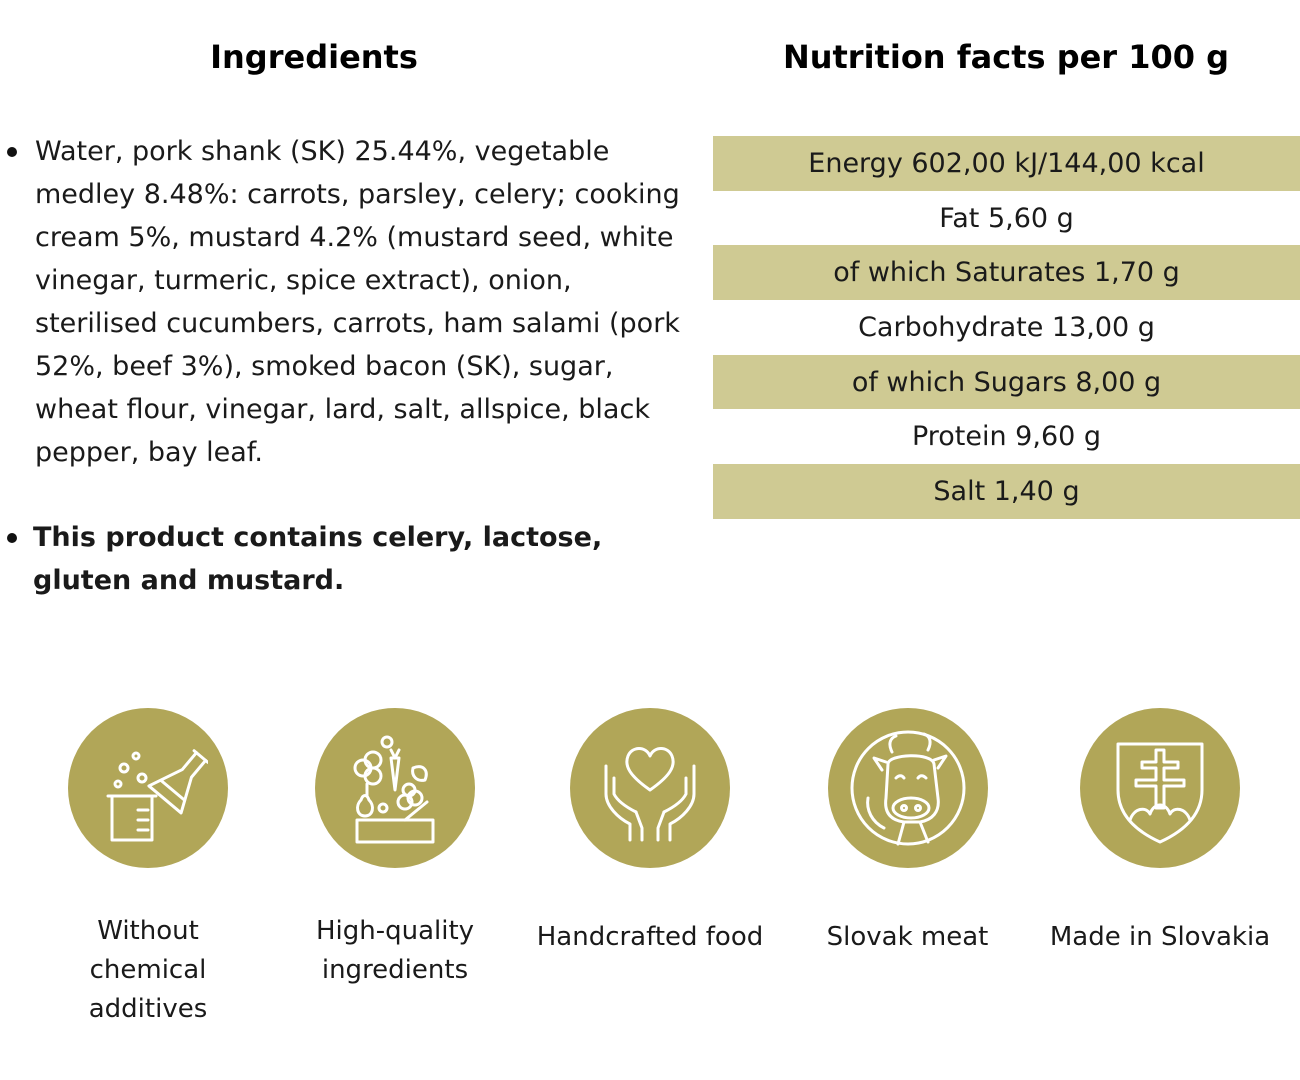 This screenshot has height=1080, width=1300. I want to click on vegetables-icon, so click(395, 788).